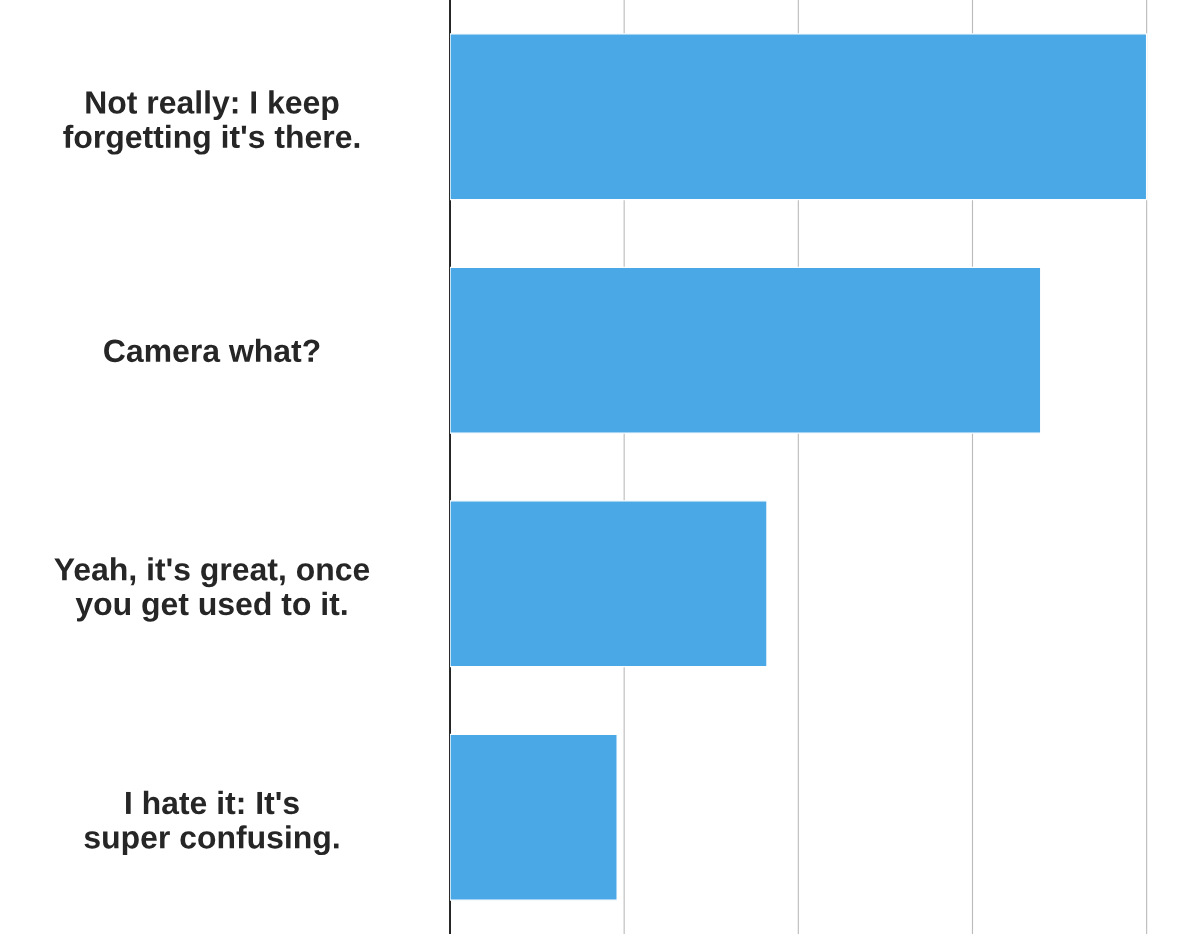 Image resolution: width=1178 pixels, height=934 pixels. I want to click on y-tick-label: Yeah, it's great, once you get used to it., so click(212, 589).